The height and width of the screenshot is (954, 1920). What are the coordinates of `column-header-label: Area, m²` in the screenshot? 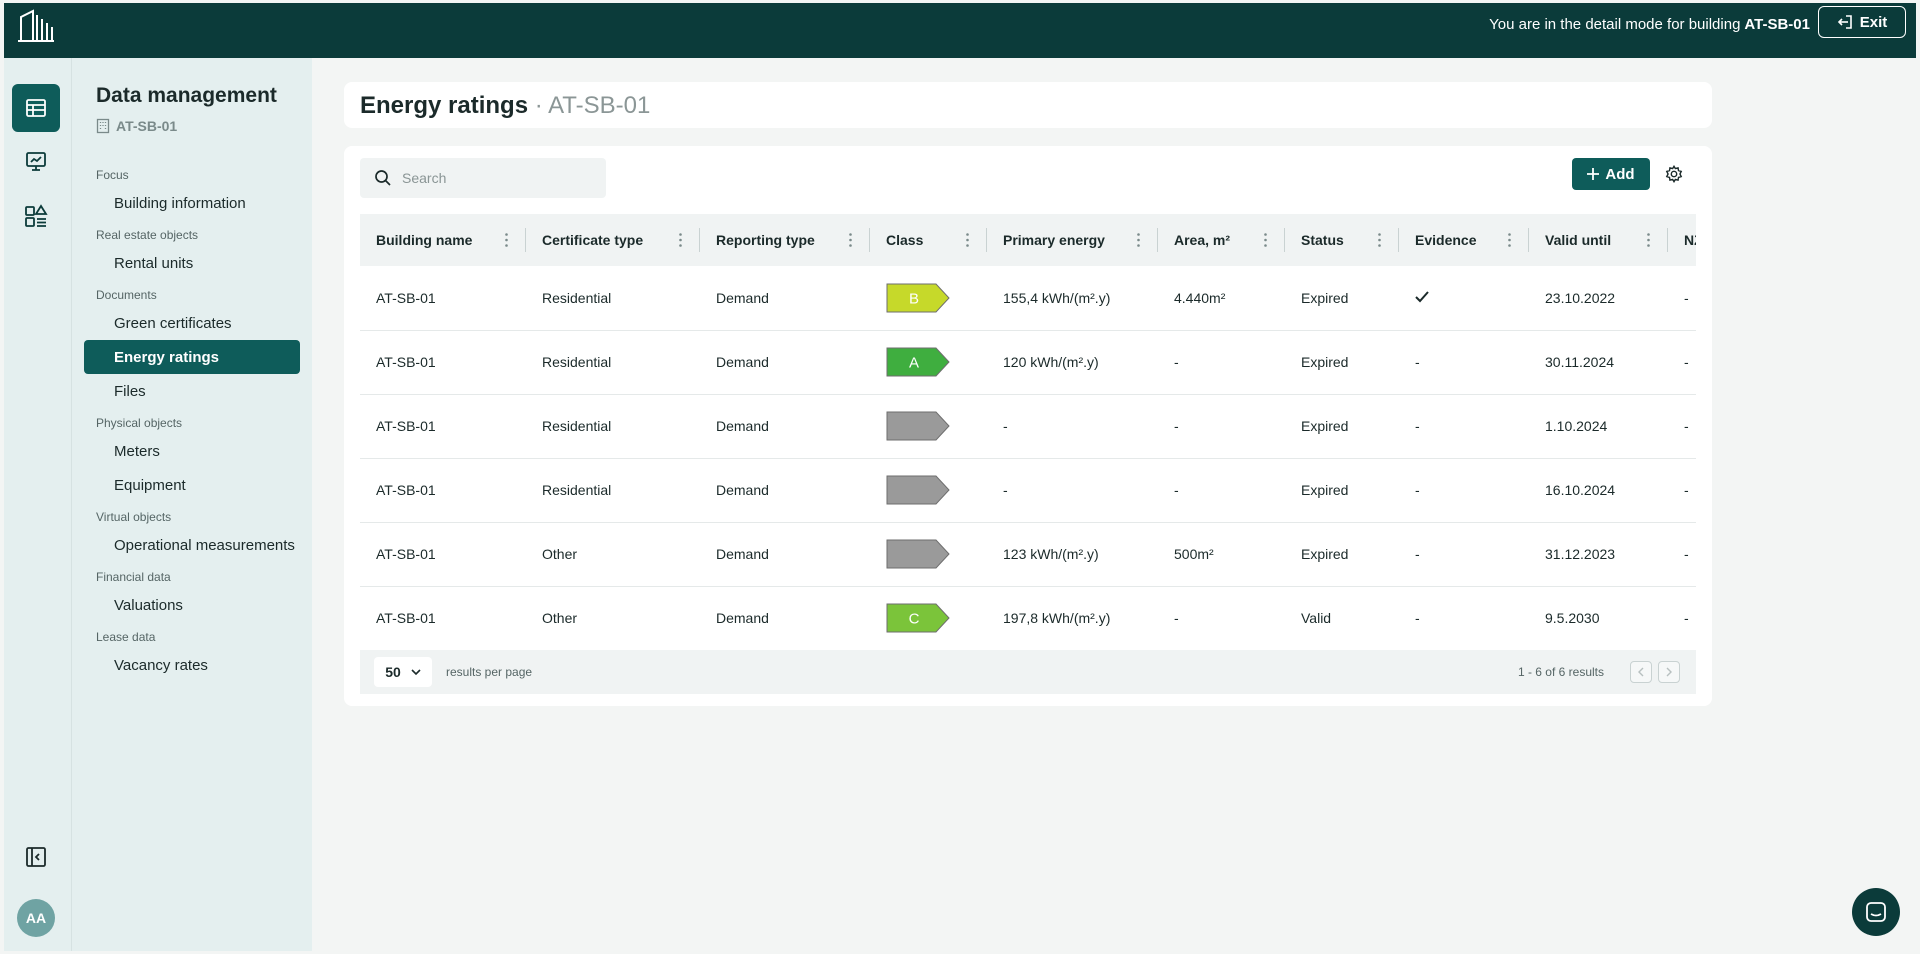 It's located at (1202, 240).